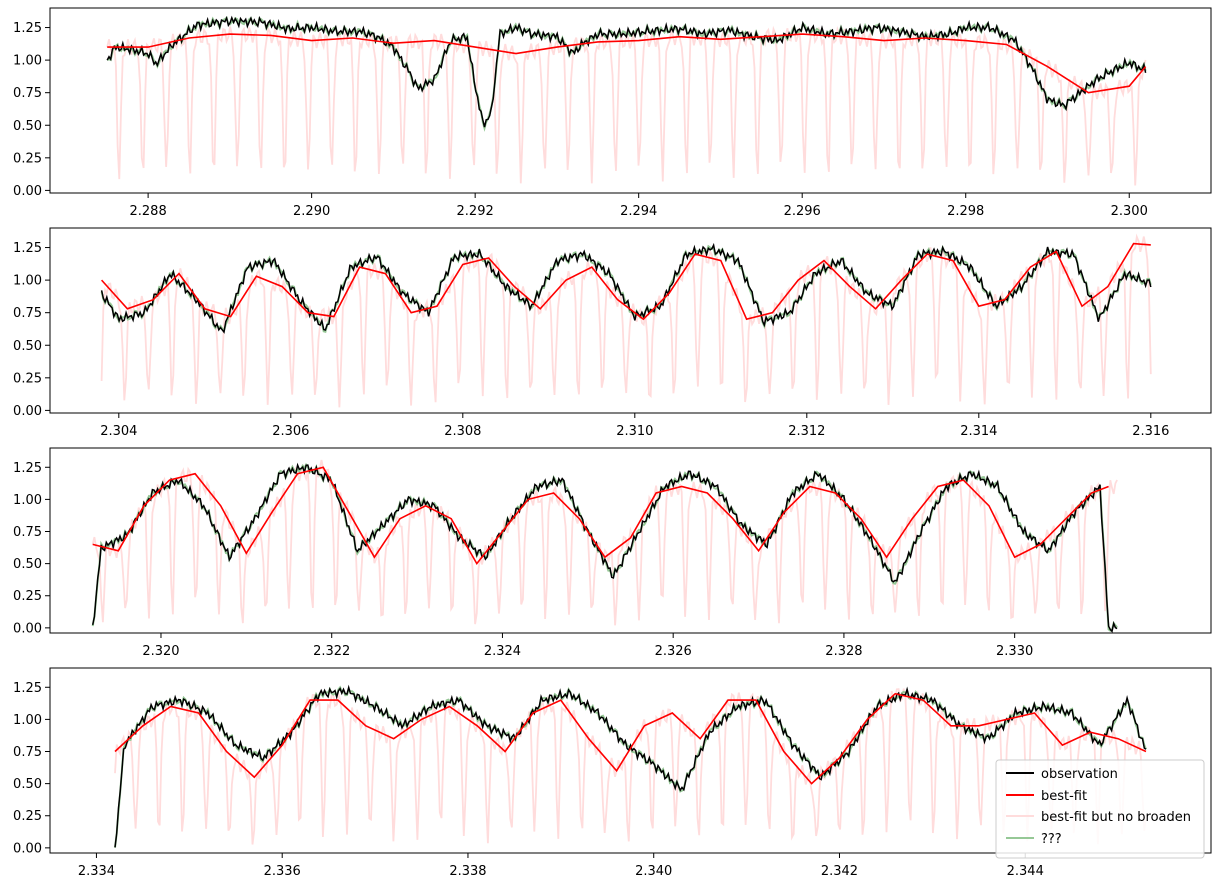  Describe the element at coordinates (978, 431) in the screenshot. I see `x-tick-label: 2.314` at that location.